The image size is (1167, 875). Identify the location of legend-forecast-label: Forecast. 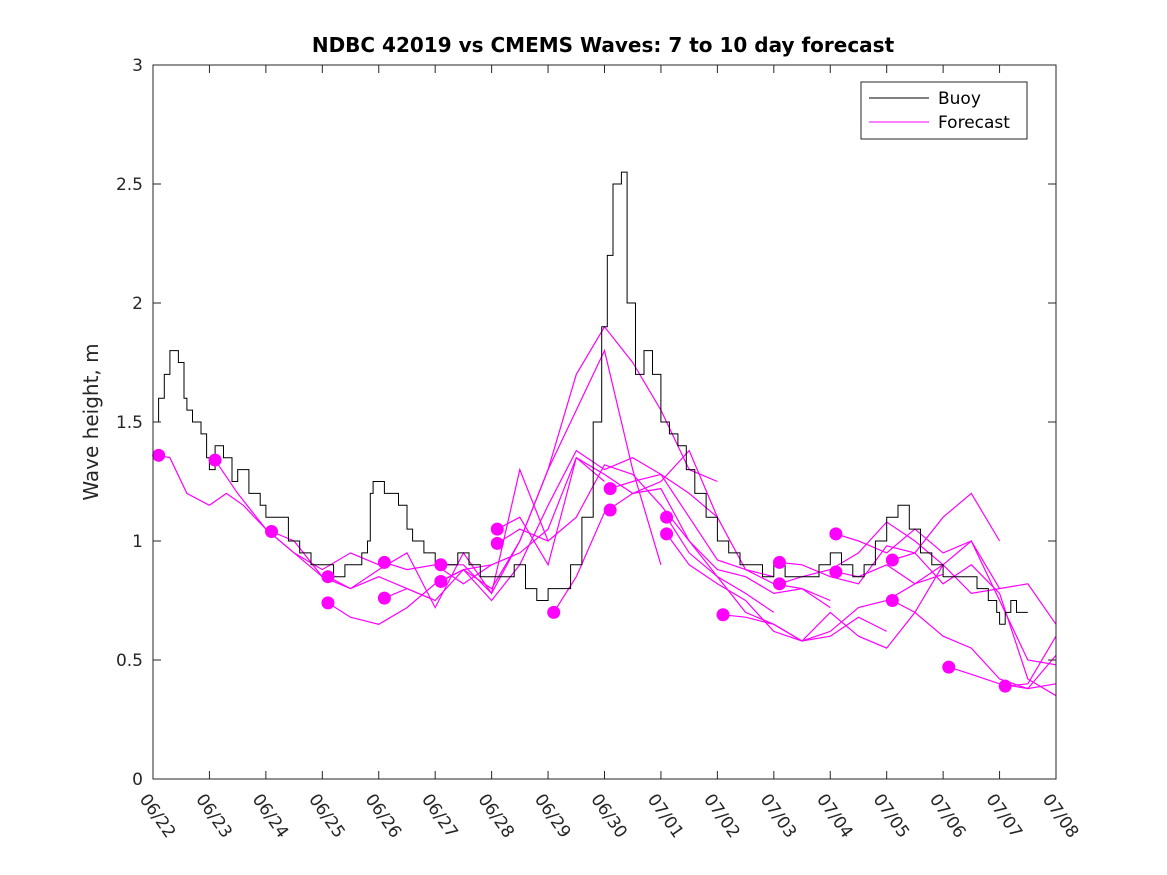
(974, 123).